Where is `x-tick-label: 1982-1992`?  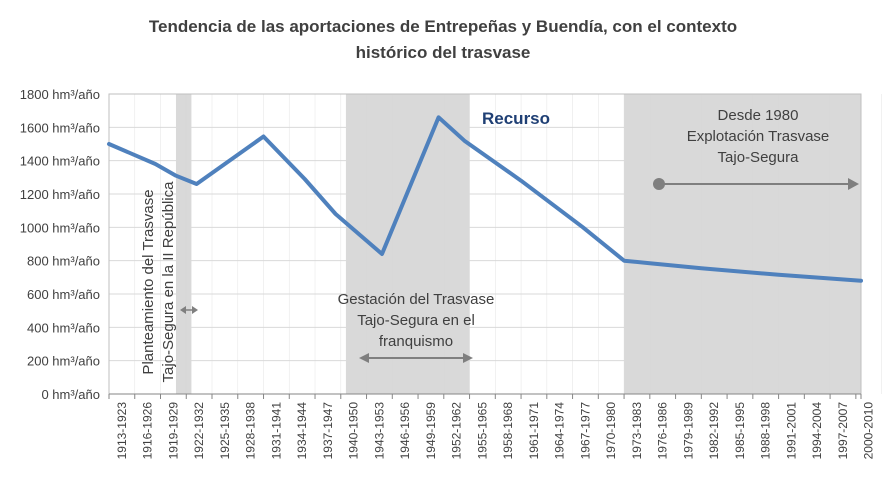
x-tick-label: 1982-1992 is located at coordinates (714, 431).